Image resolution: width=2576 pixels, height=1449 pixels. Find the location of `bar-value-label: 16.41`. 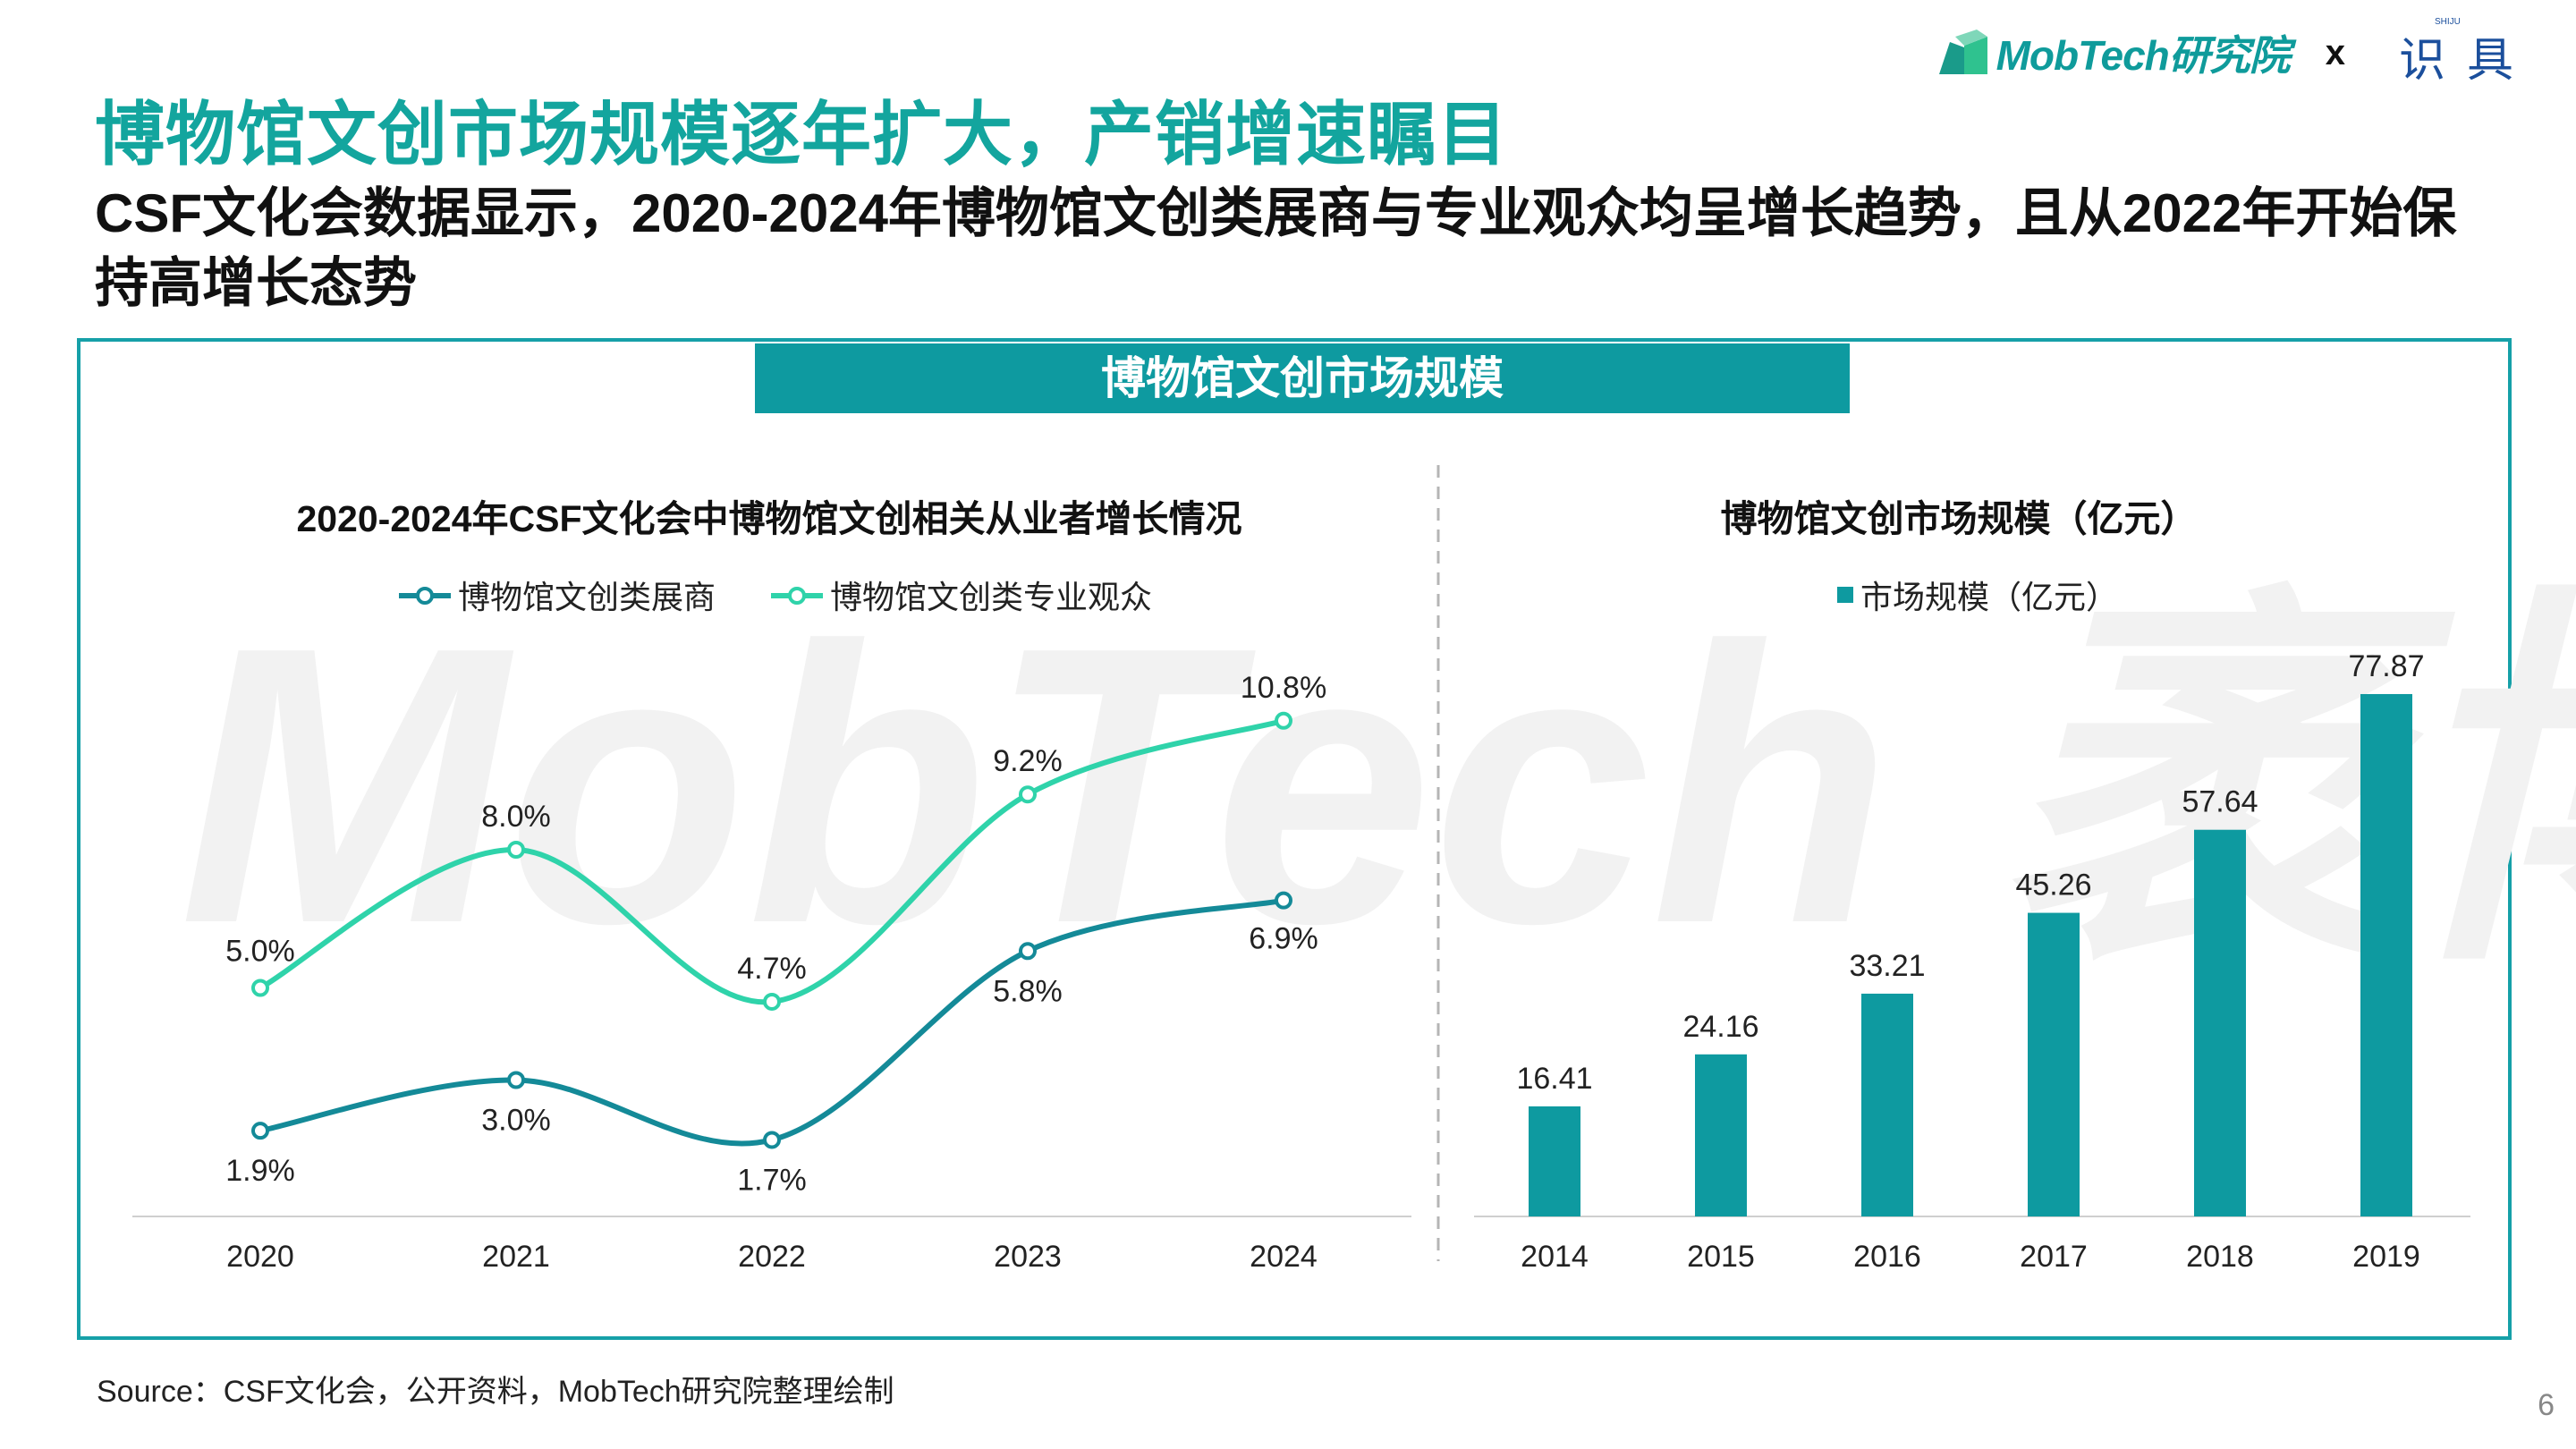

bar-value-label: 16.41 is located at coordinates (1554, 1079).